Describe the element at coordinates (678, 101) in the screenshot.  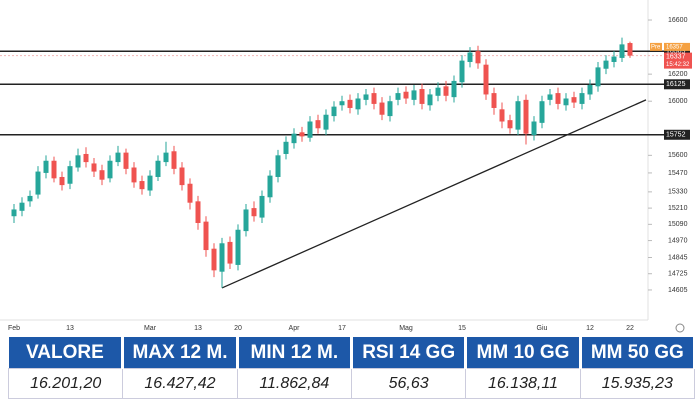
I see `y-tick-label: 16000` at that location.